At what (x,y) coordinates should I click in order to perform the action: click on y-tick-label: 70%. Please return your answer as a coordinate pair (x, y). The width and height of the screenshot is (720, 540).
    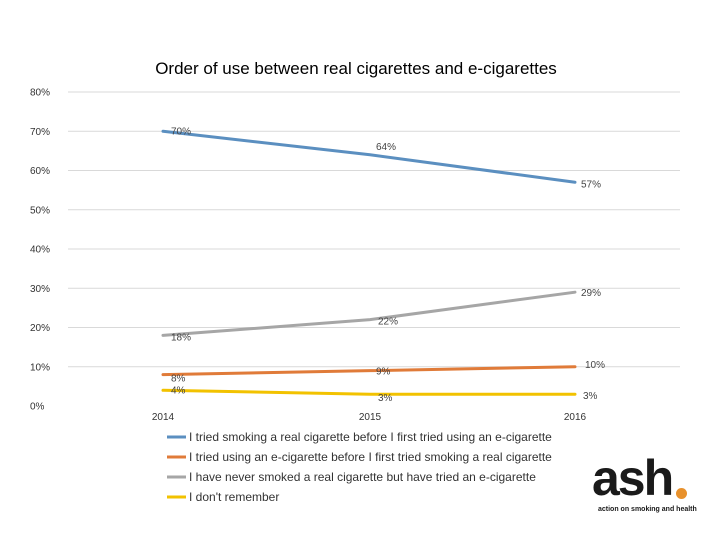
    Looking at the image, I should click on (40, 132).